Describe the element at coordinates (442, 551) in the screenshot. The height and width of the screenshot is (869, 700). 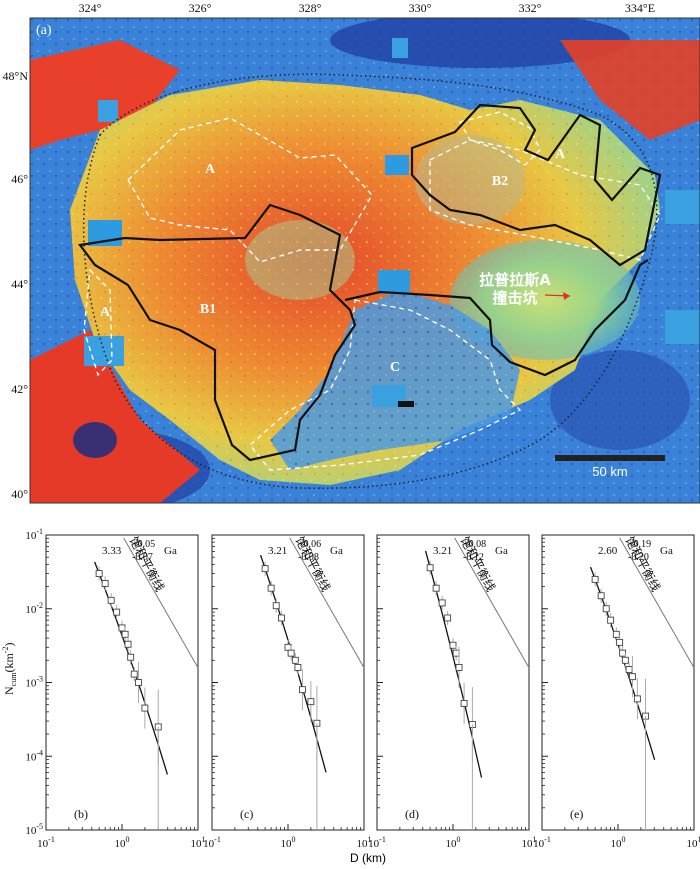
I see `model-age: 3.21` at that location.